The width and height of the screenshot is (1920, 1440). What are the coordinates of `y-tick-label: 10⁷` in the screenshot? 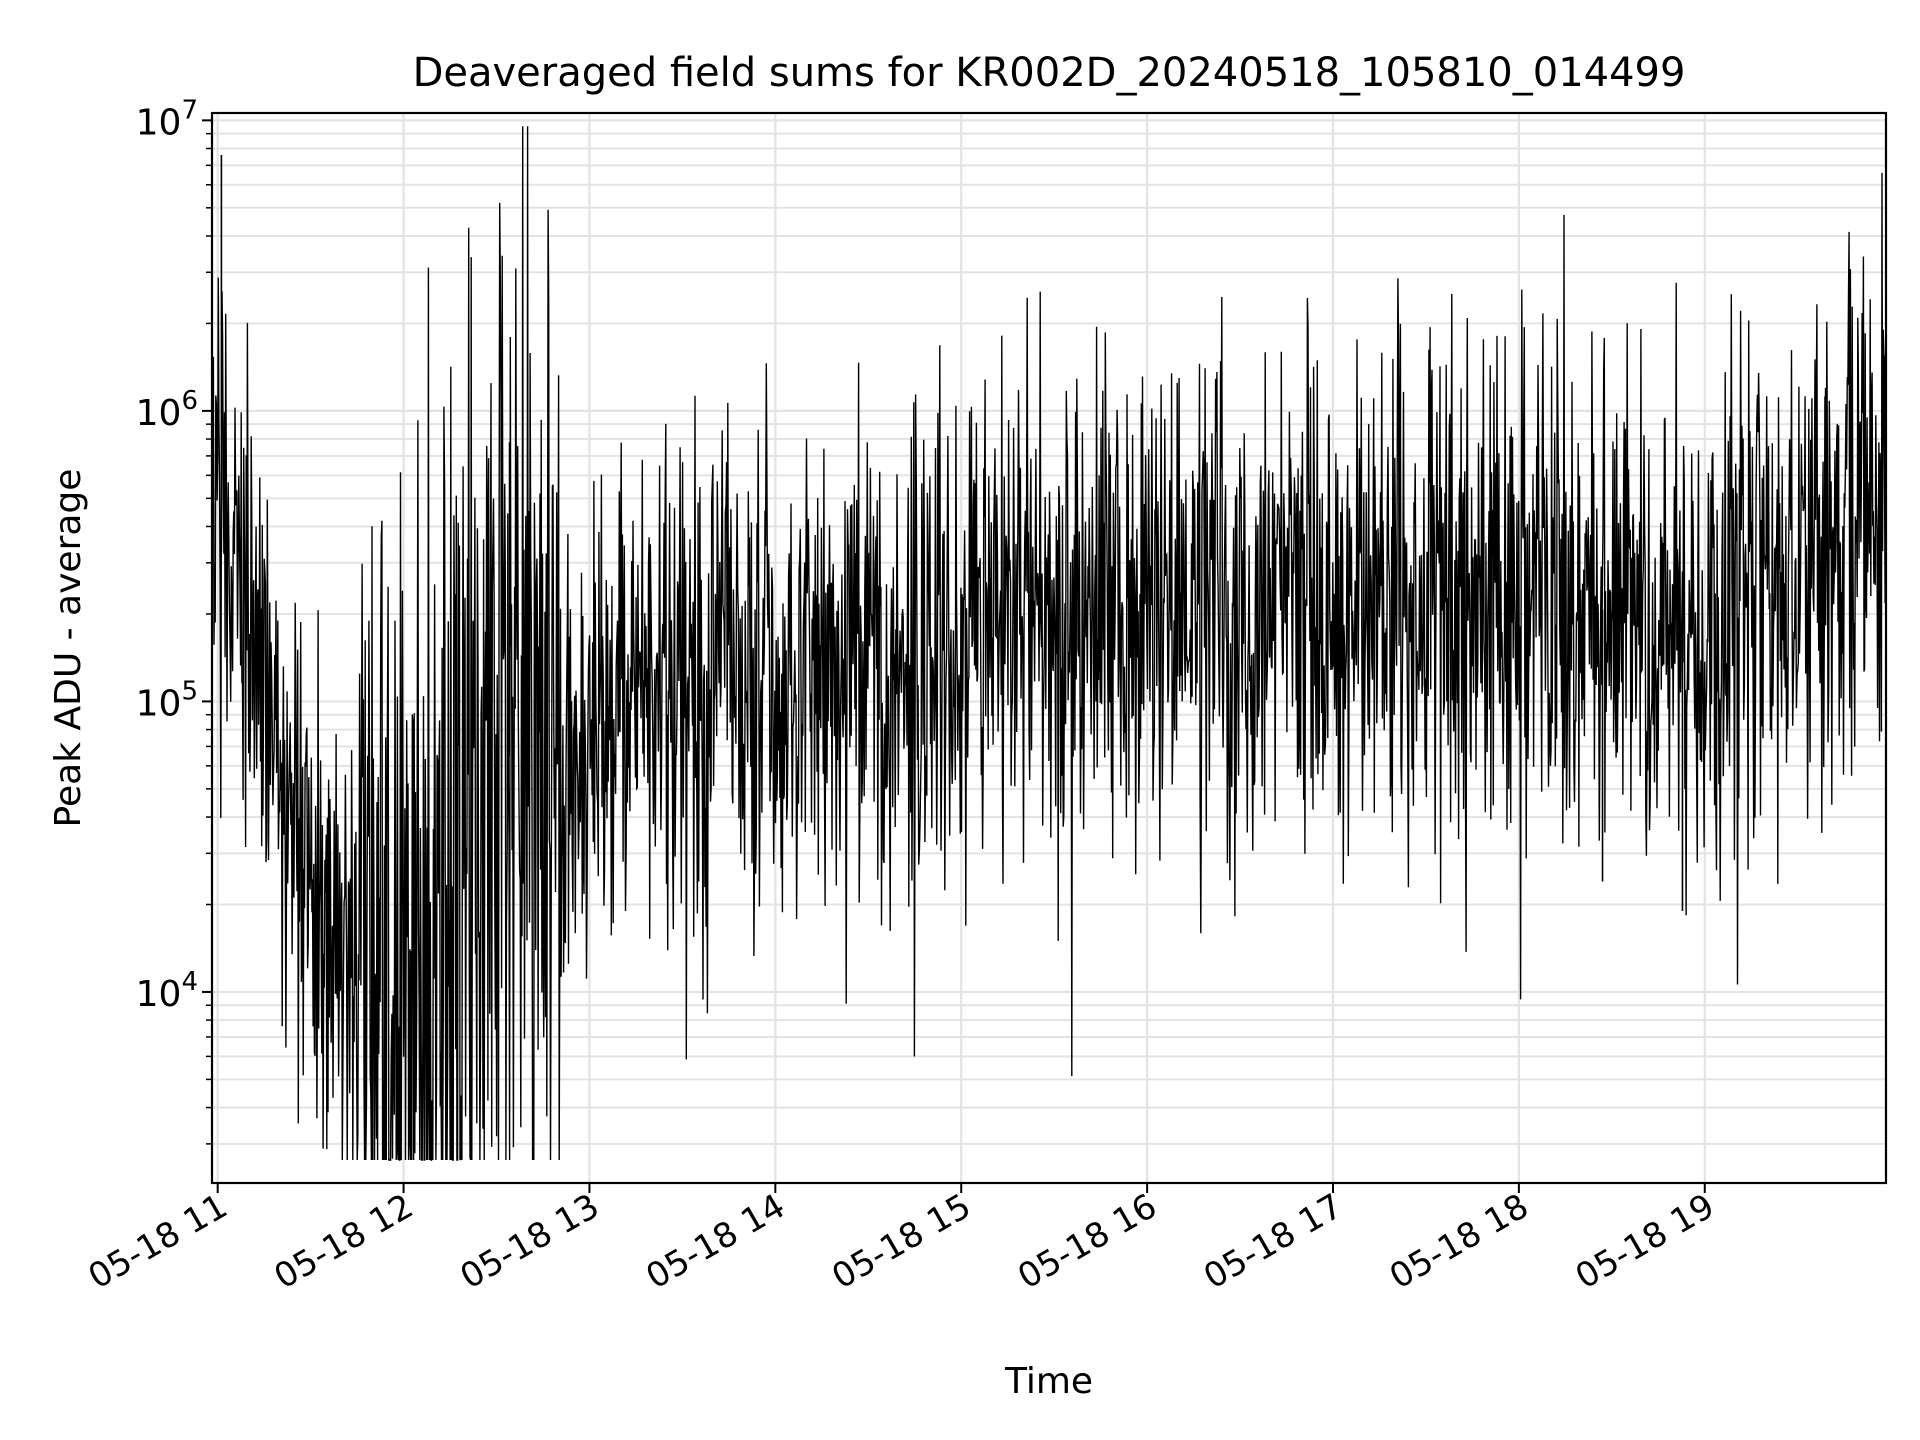 It's located at (167, 119).